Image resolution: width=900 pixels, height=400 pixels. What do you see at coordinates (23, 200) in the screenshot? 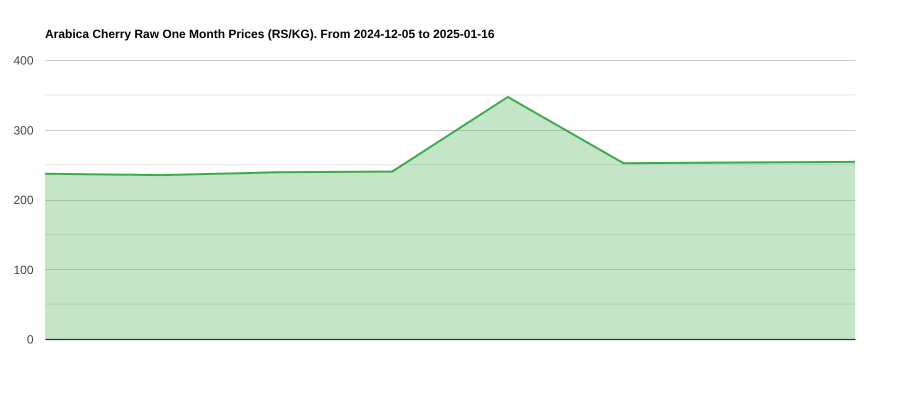
I see `y-tick-label: 200` at bounding box center [23, 200].